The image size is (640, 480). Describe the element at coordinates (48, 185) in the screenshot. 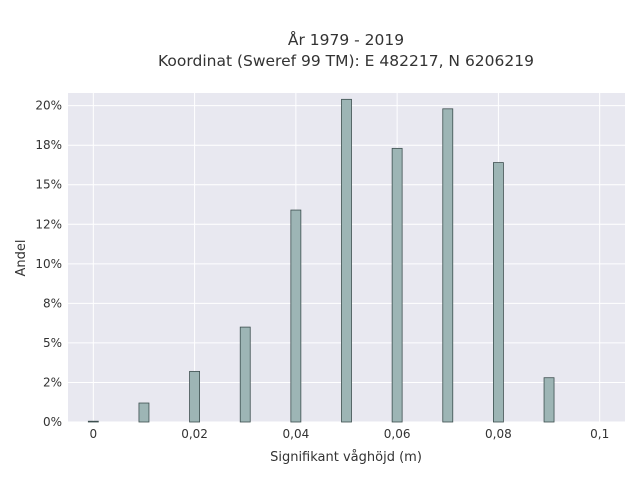

I see `y-tick-label: 15%` at that location.